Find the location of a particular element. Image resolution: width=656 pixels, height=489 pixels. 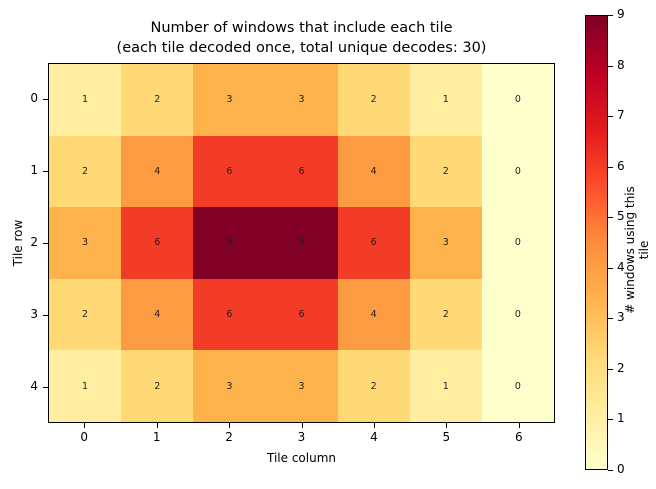

y-axis-label: Tile row is located at coordinates (18, 243).